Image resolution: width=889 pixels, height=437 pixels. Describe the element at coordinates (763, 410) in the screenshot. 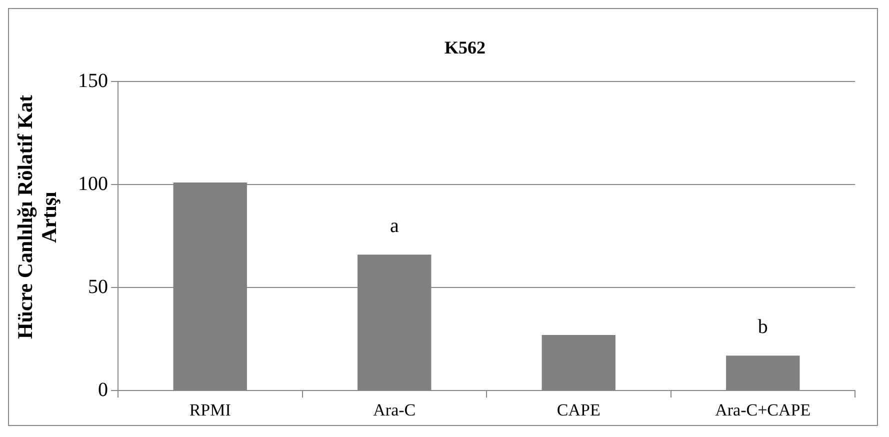

I see `x-tick-label: Ara-C+CAPE` at that location.